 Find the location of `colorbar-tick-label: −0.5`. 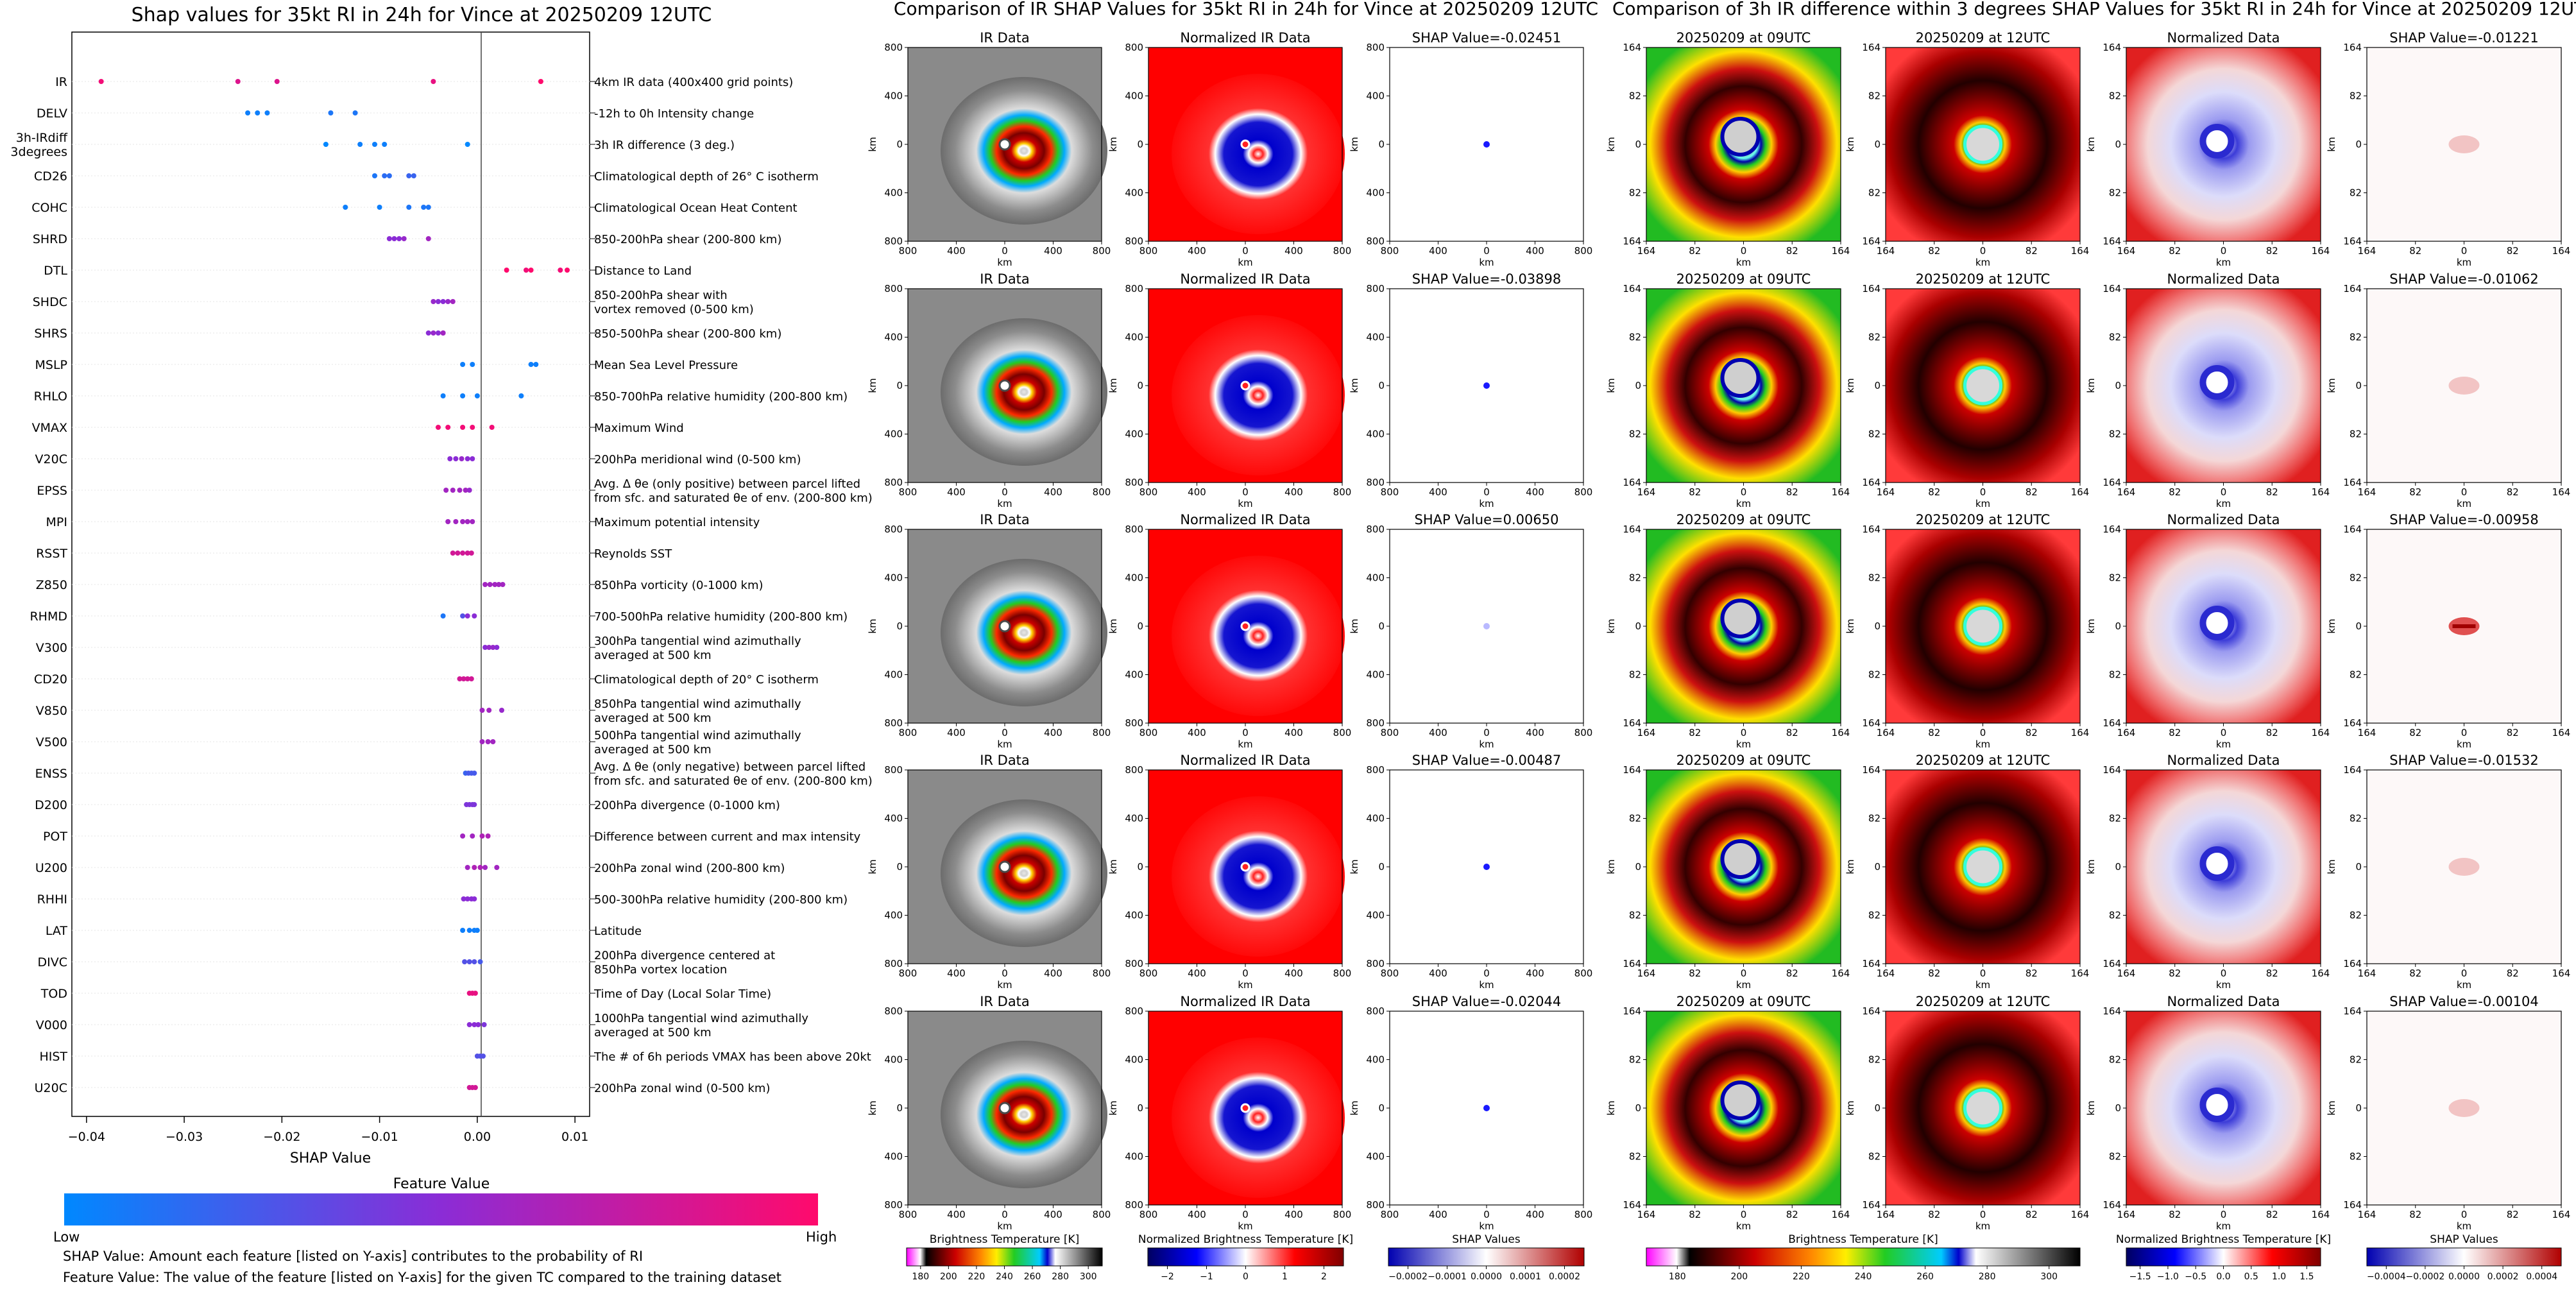

colorbar-tick-label: −0.5 is located at coordinates (2195, 1277).